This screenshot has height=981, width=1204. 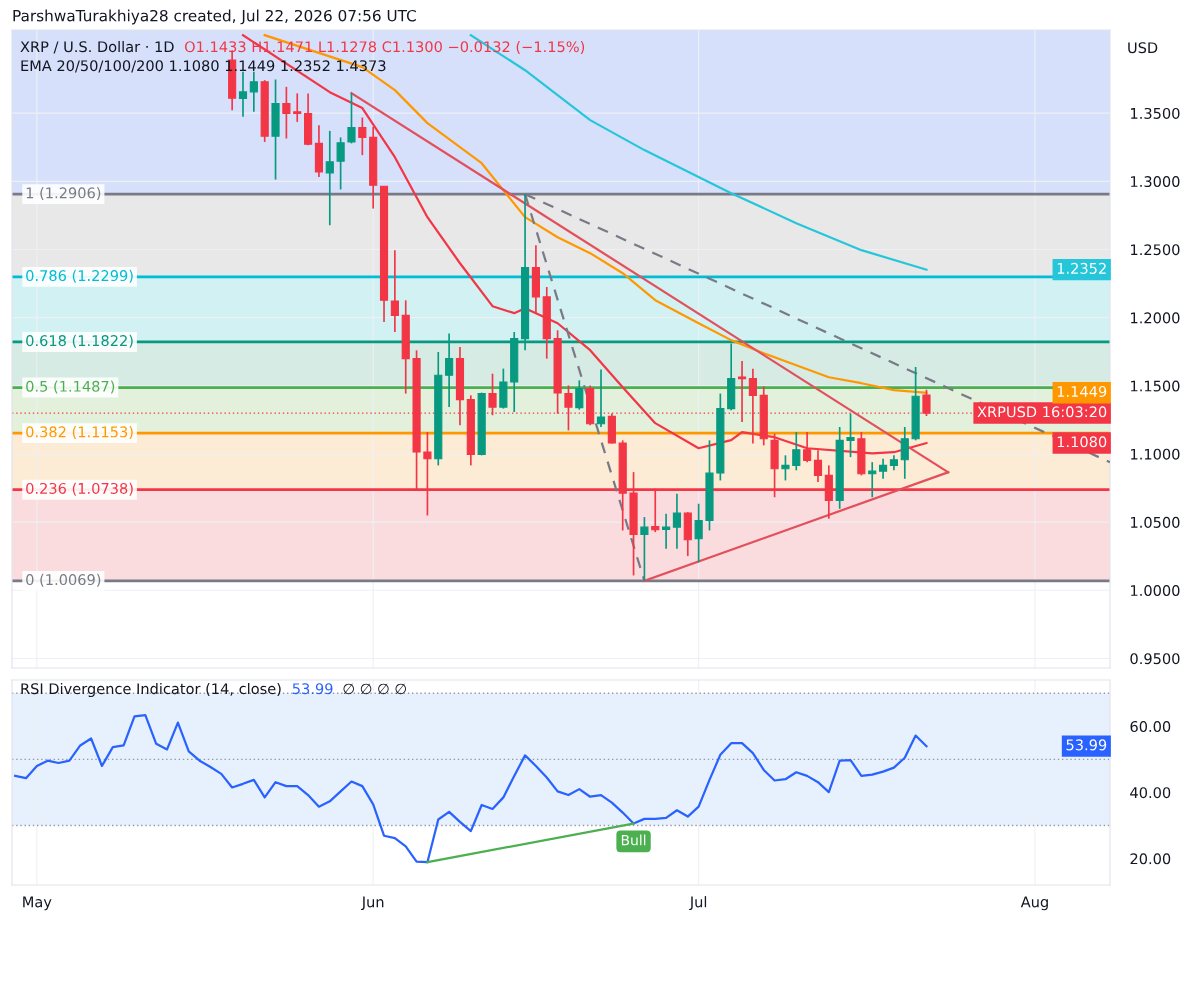 What do you see at coordinates (1155, 113) in the screenshot?
I see `y-tick-label: 1.3500` at bounding box center [1155, 113].